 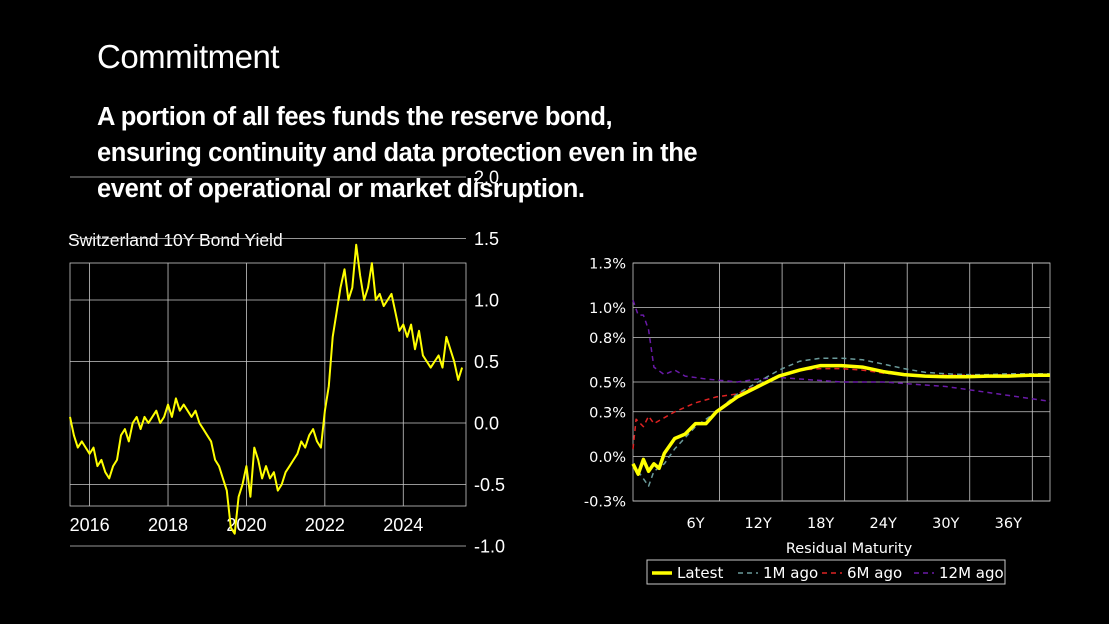 What do you see at coordinates (826, 572) in the screenshot?
I see `chart-2-legend-box` at bounding box center [826, 572].